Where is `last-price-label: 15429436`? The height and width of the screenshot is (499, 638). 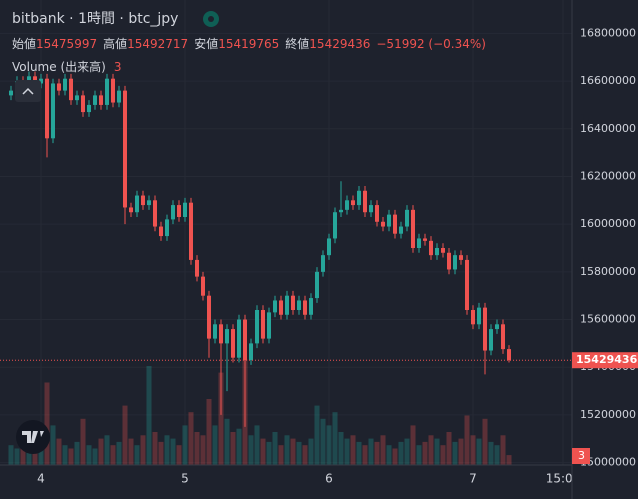 last-price-label: 15429436 is located at coordinates (607, 359).